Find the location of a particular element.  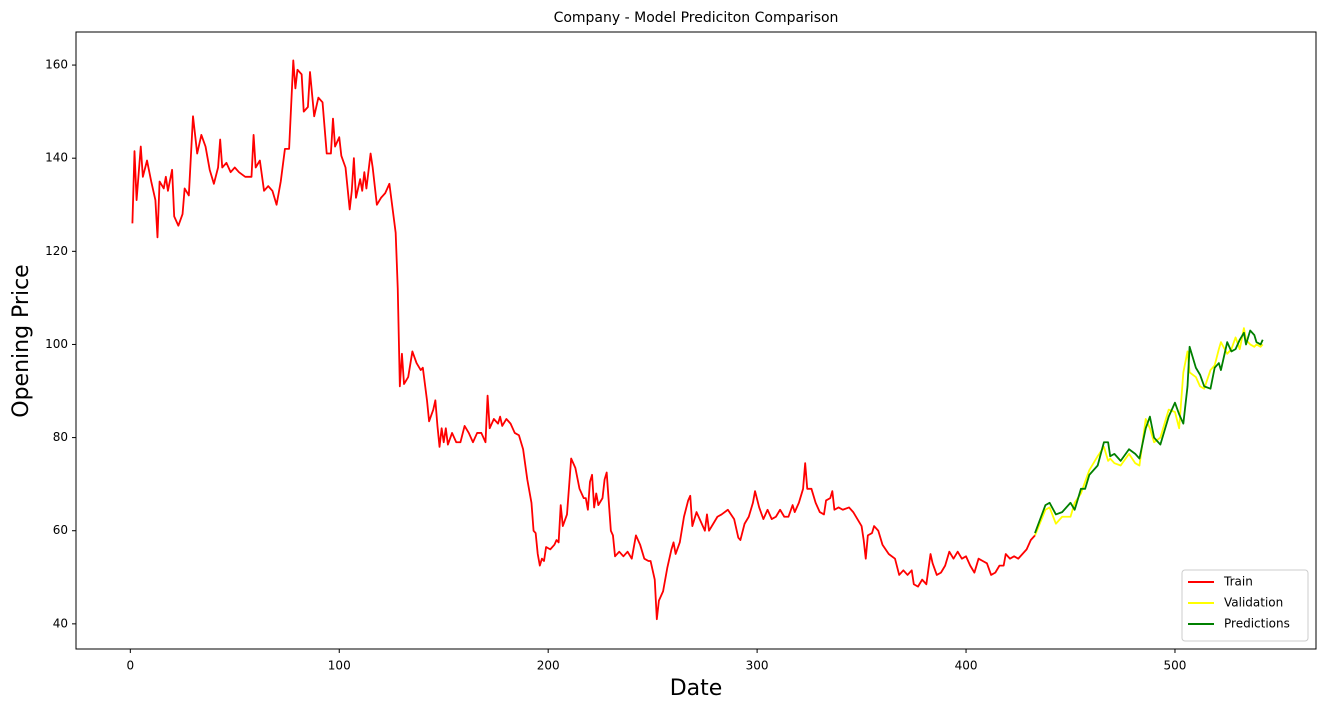

series-line is located at coordinates (1149, 431).